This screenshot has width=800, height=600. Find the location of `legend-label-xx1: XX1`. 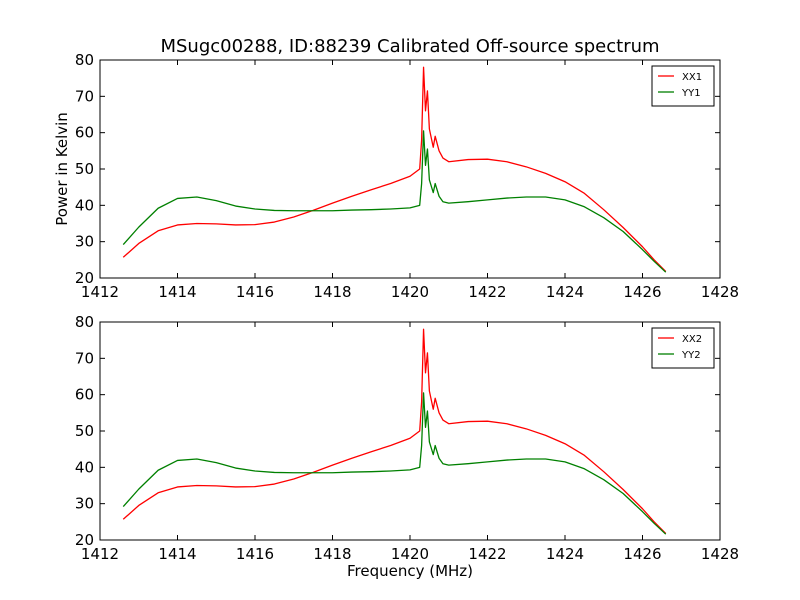

legend-label-xx1: XX1 is located at coordinates (692, 77).